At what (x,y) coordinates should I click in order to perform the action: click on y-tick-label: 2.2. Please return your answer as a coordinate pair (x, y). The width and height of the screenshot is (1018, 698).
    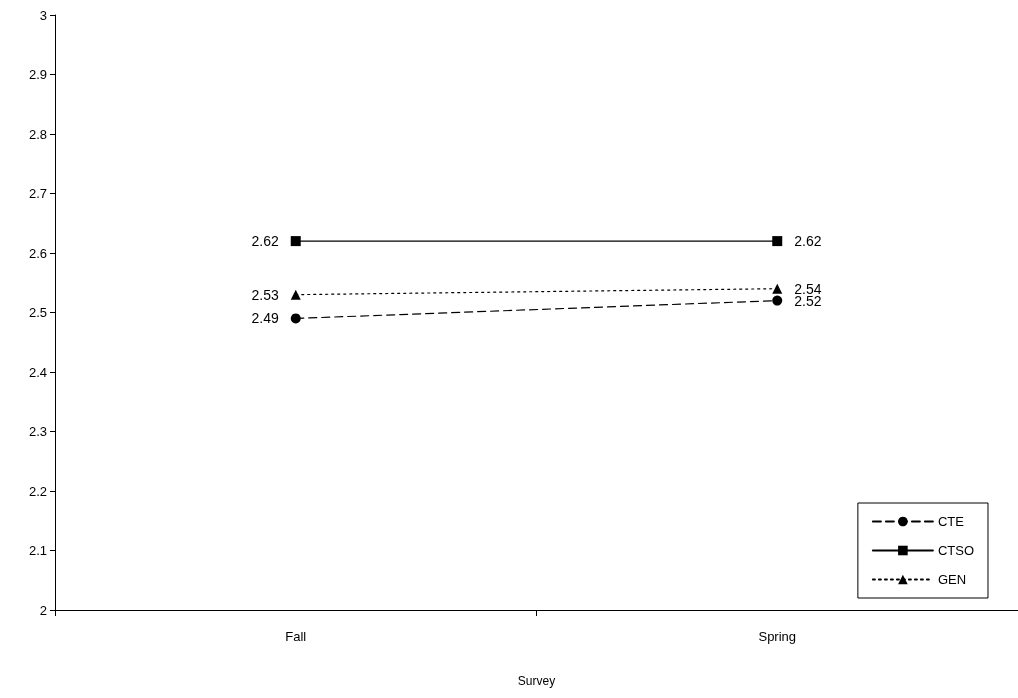
    Looking at the image, I should click on (37, 491).